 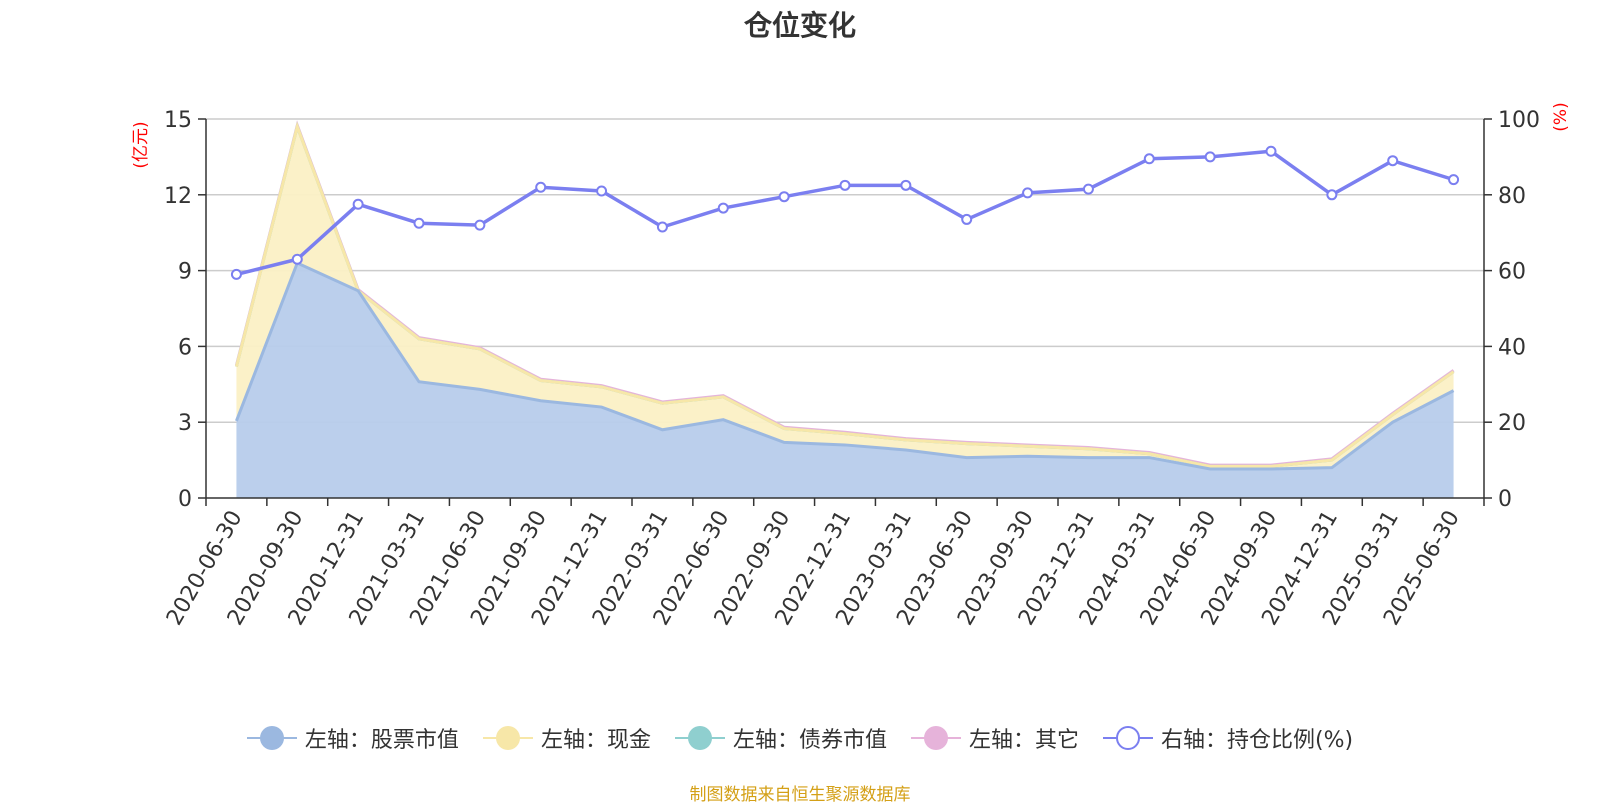 I want to click on legend-item: 右轴：持仓比例(%), so click(x=1228, y=738).